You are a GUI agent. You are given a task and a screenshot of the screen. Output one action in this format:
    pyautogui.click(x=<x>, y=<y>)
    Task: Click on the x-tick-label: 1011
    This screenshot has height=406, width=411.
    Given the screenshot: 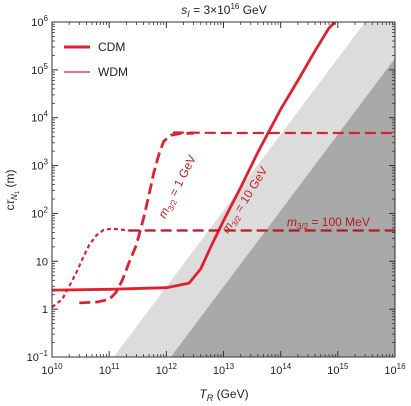 What is the action you would take?
    pyautogui.click(x=109, y=369)
    